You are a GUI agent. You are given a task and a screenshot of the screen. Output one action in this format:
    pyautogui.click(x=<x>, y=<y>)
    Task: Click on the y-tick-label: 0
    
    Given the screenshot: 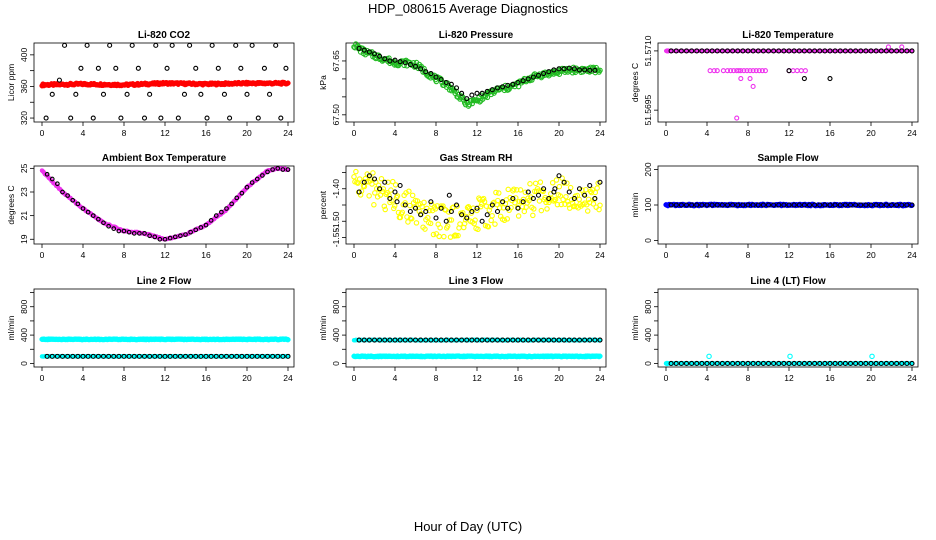 What is the action you would take?
    pyautogui.click(x=24, y=363)
    